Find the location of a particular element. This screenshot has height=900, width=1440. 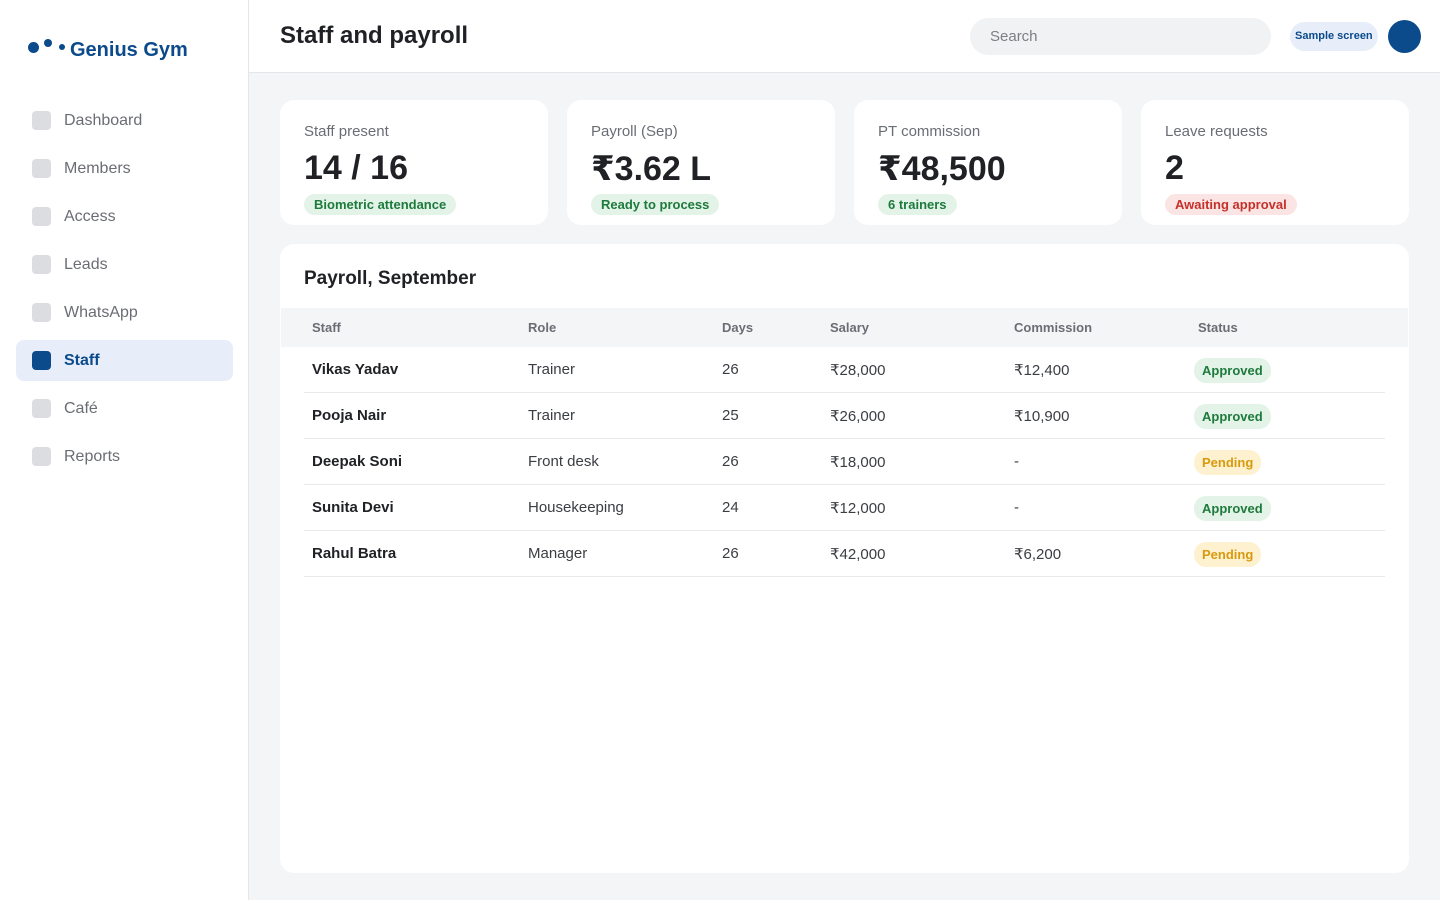

leads-icon is located at coordinates (41, 264).